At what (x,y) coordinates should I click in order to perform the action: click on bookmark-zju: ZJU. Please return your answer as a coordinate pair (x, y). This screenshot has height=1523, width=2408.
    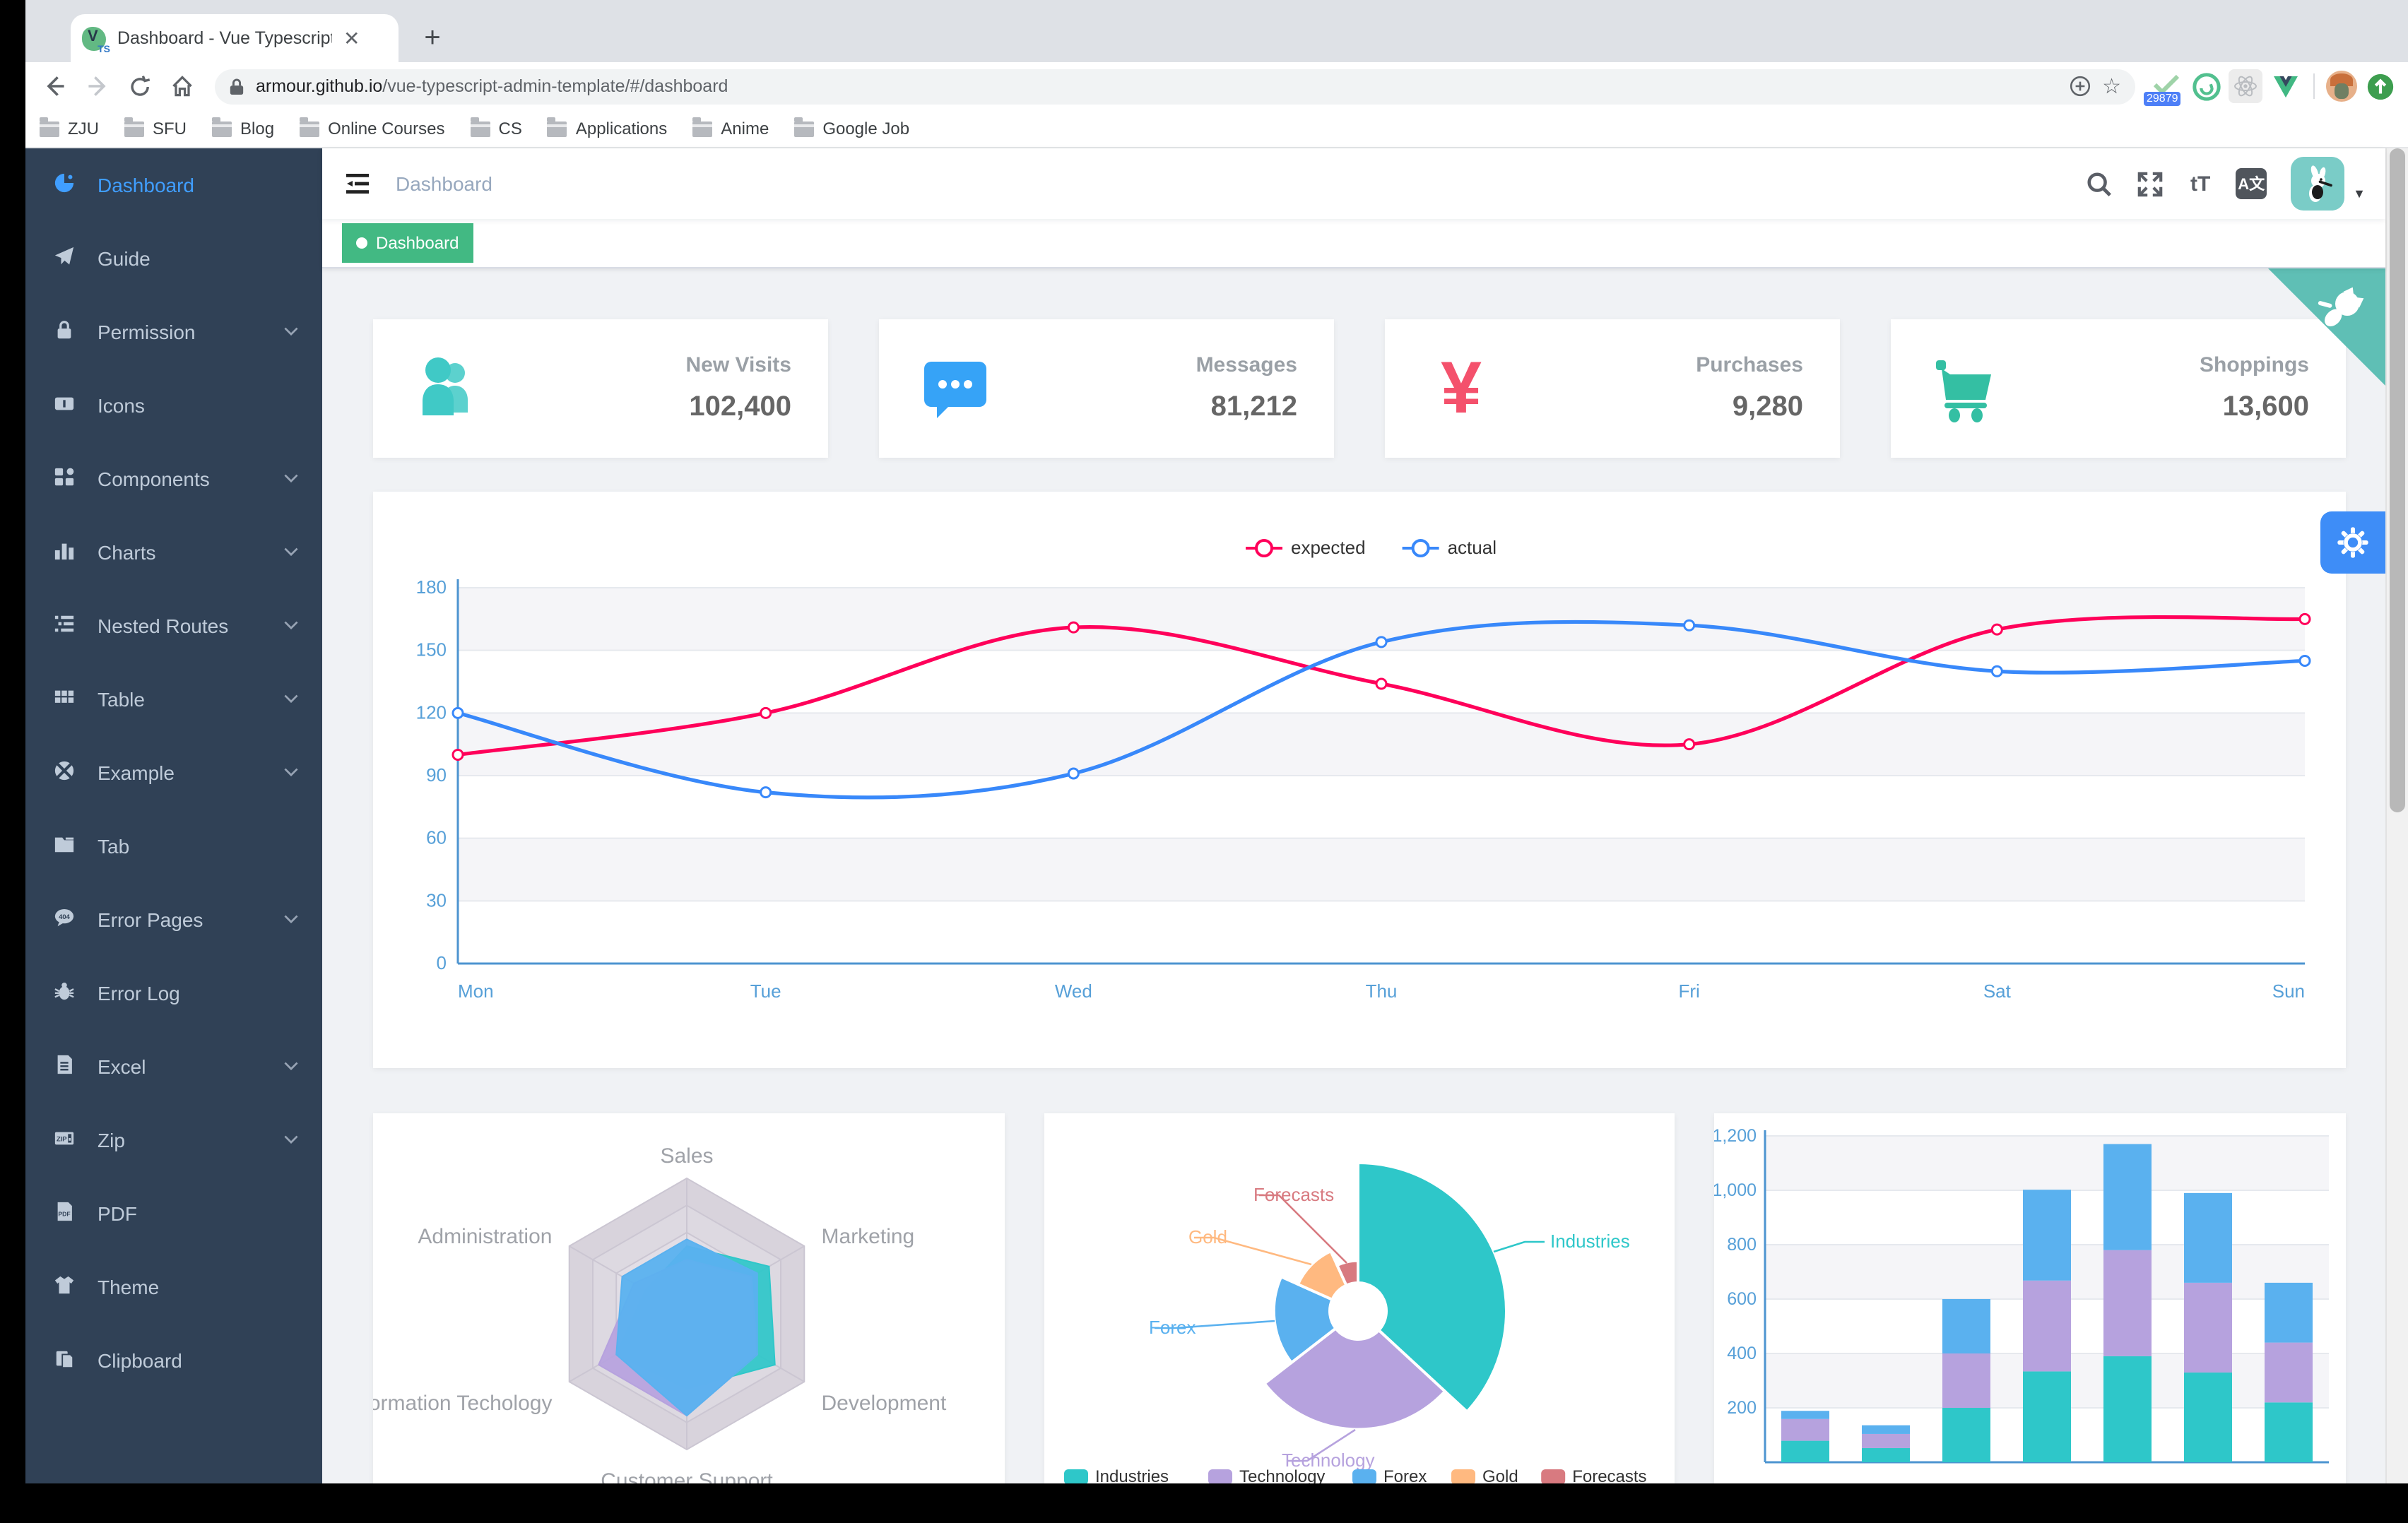
    Looking at the image, I should click on (69, 127).